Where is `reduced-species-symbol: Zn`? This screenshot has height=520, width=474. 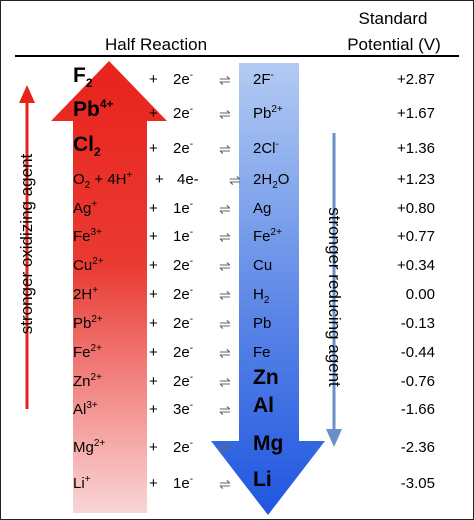 reduced-species-symbol: Zn is located at coordinates (266, 377).